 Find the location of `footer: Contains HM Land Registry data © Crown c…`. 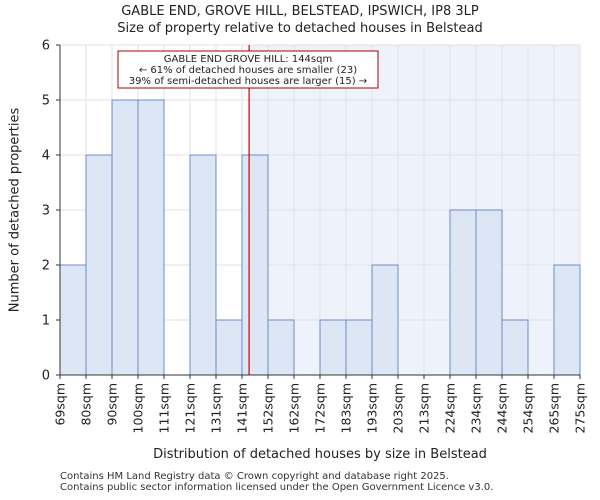

footer: Contains HM Land Registry data © Crown c… is located at coordinates (276, 482).